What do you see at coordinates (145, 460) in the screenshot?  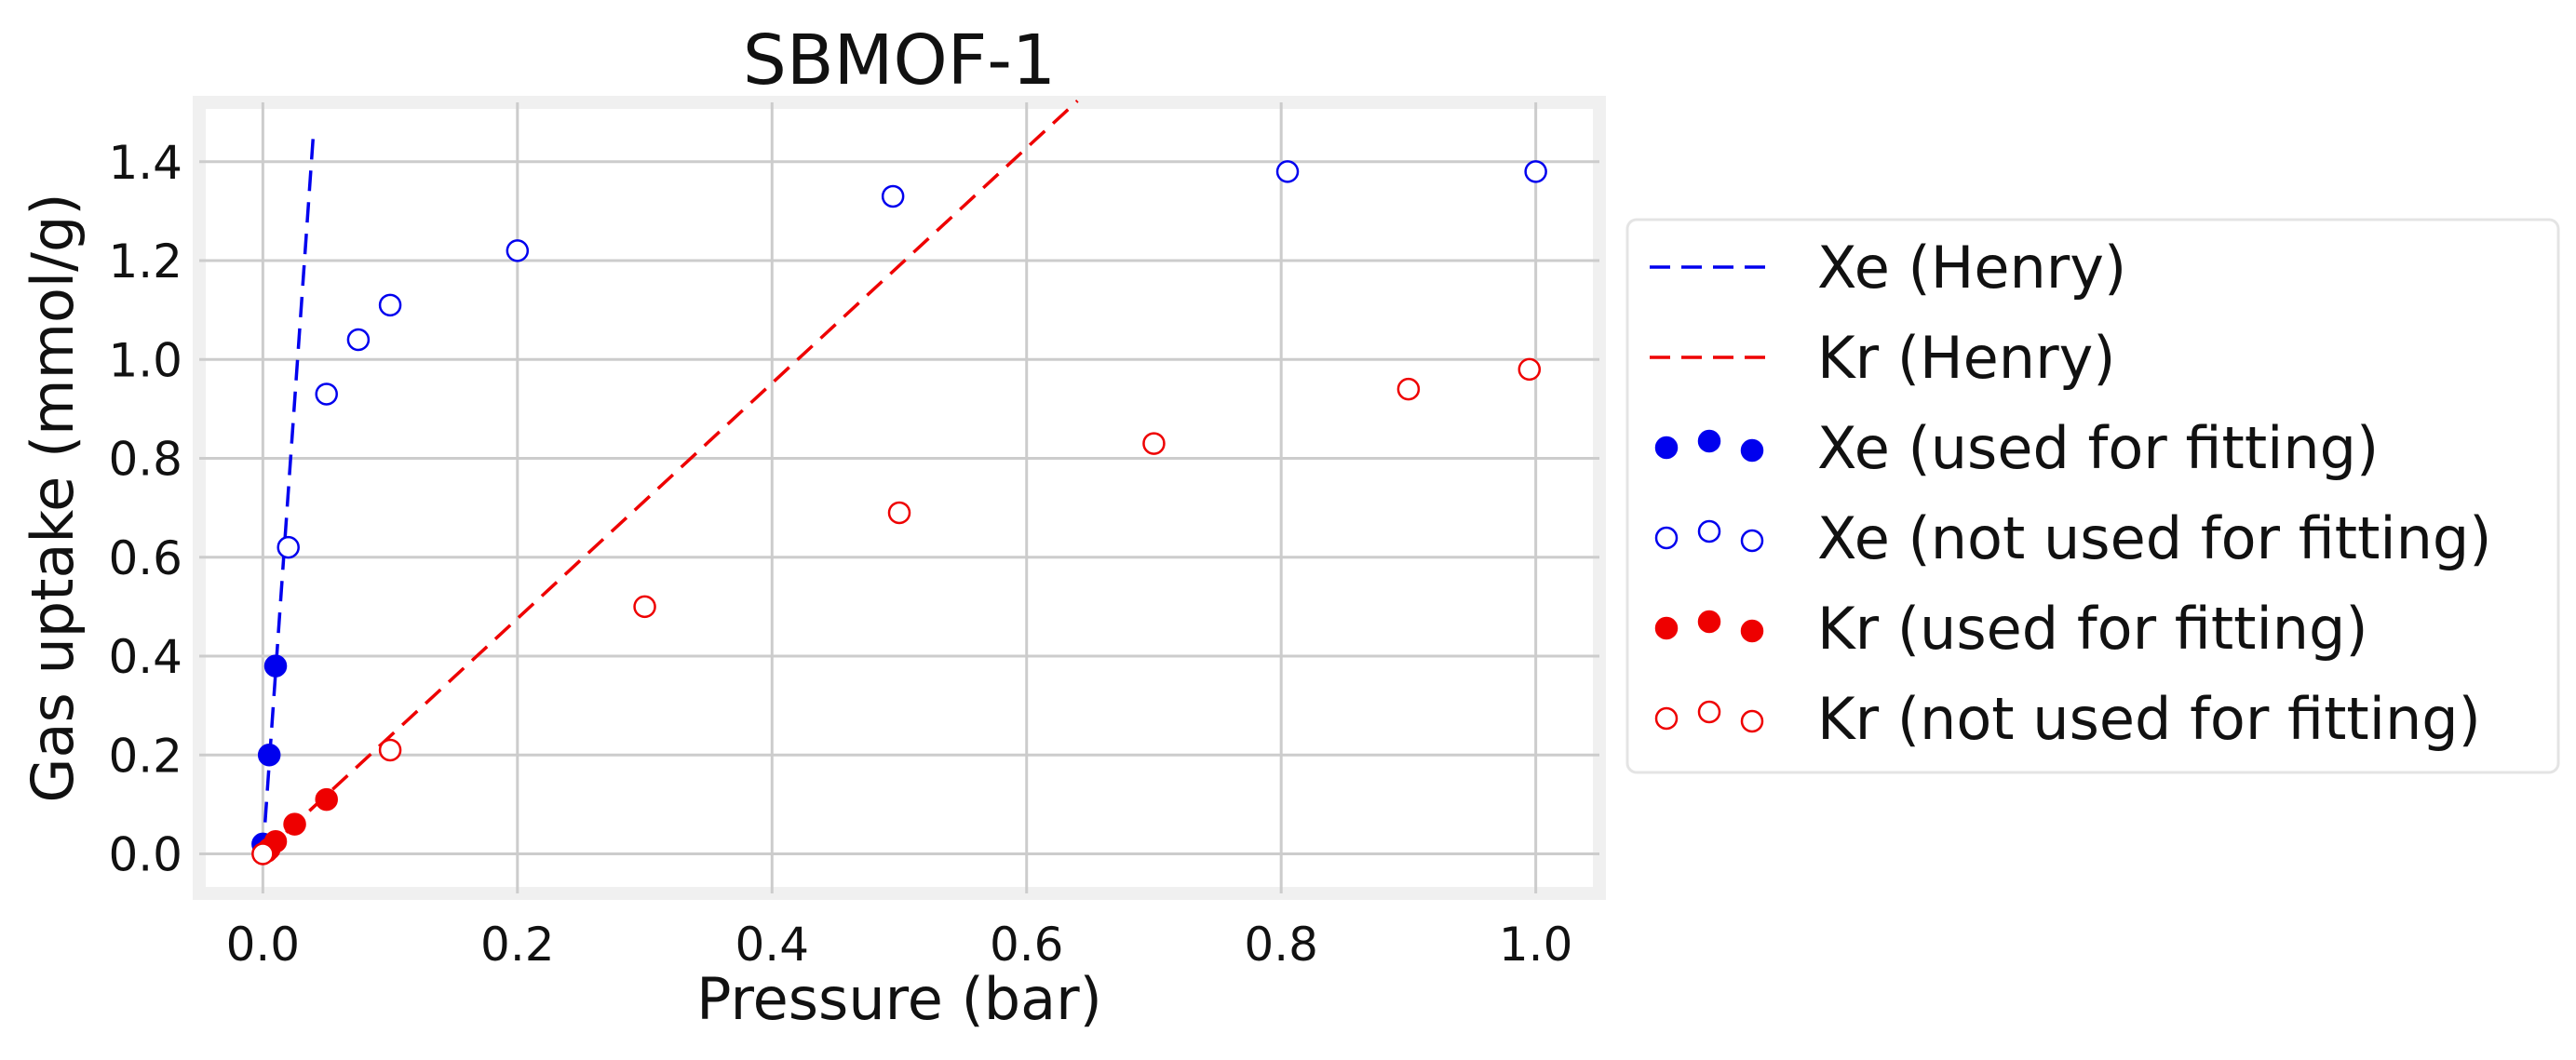 I see `y-tick-label: 0.8` at bounding box center [145, 460].